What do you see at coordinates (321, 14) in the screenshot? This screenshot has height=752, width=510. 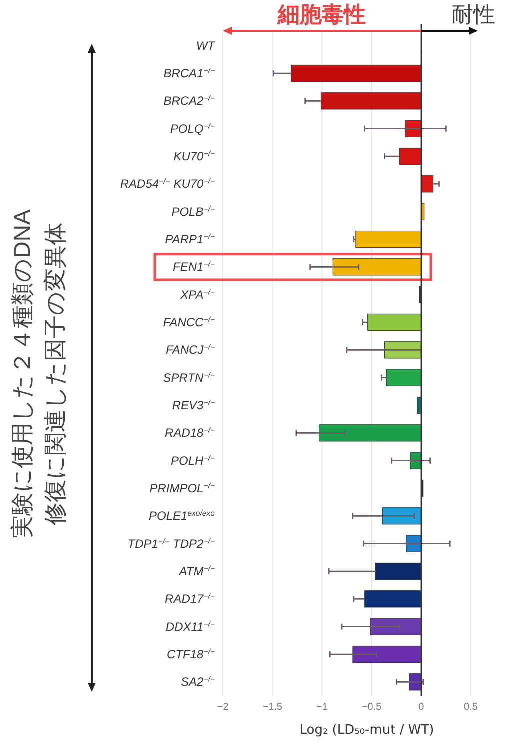 I see `text: 細胞毒性` at bounding box center [321, 14].